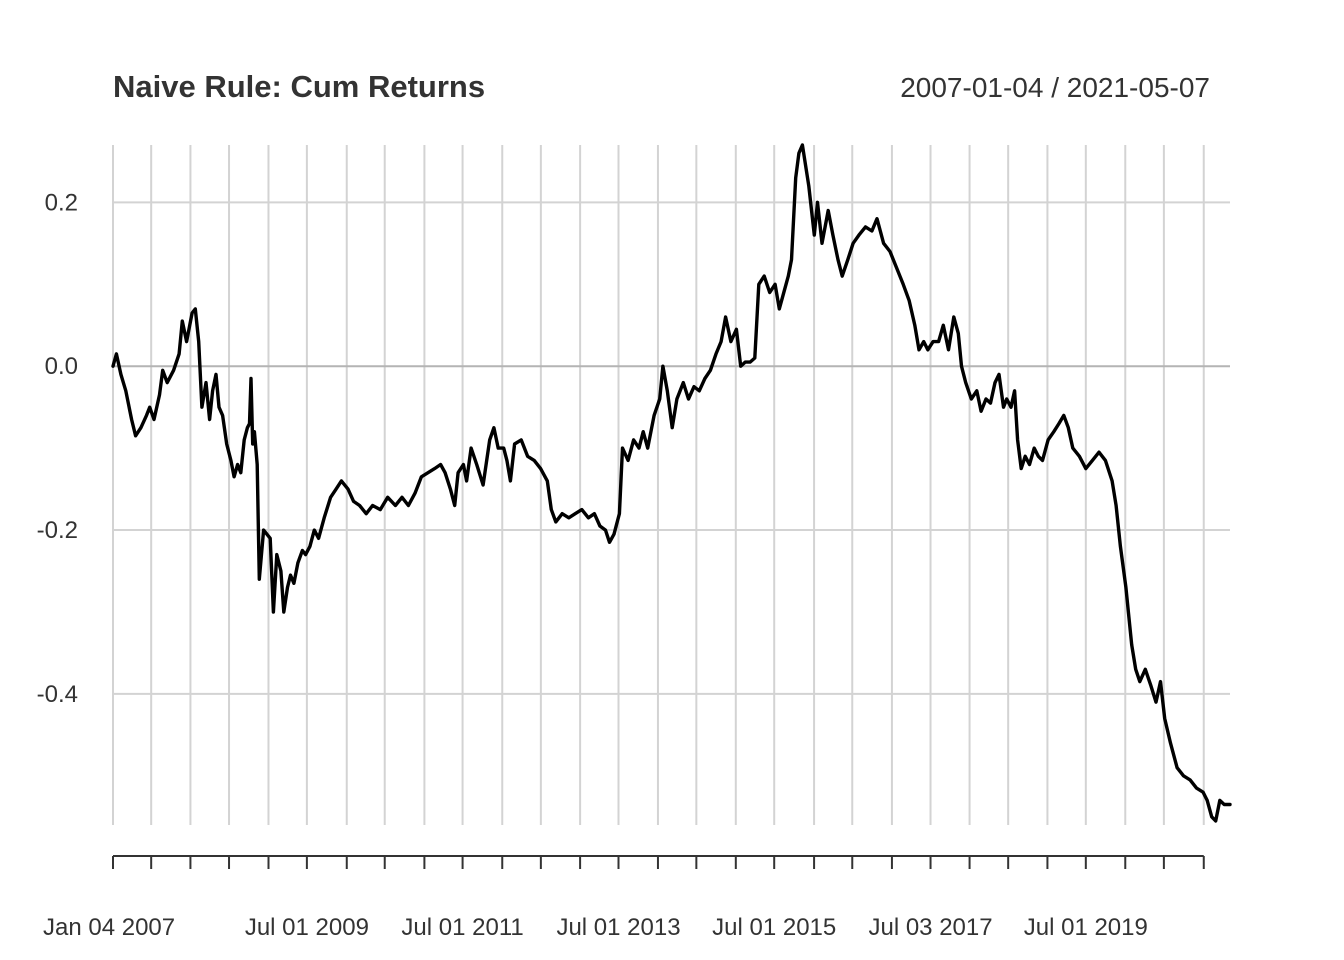 The width and height of the screenshot is (1344, 960). What do you see at coordinates (1086, 927) in the screenshot?
I see `x-tick-label: Jul 01 2019` at bounding box center [1086, 927].